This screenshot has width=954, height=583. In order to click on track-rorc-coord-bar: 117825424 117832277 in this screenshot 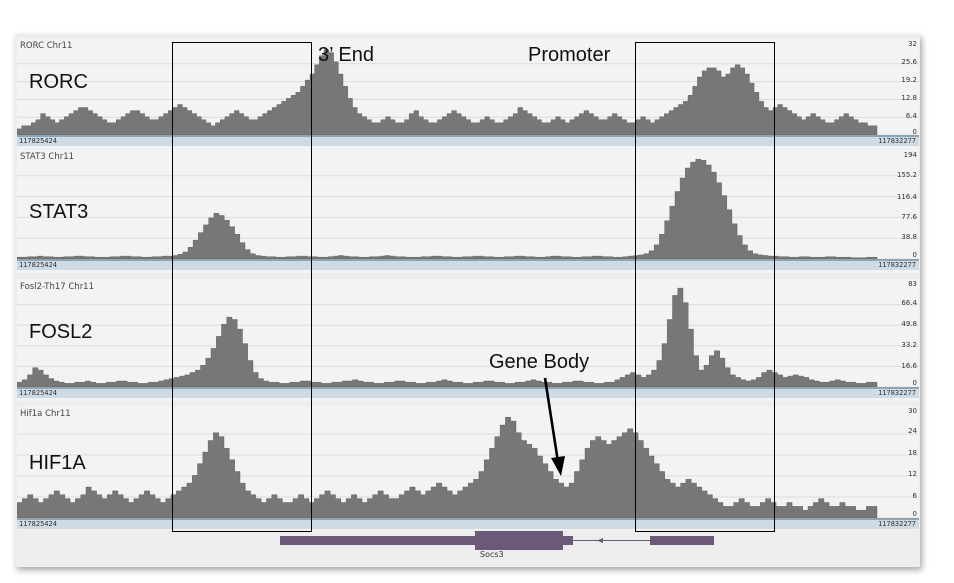, I will do `click(468, 140)`.